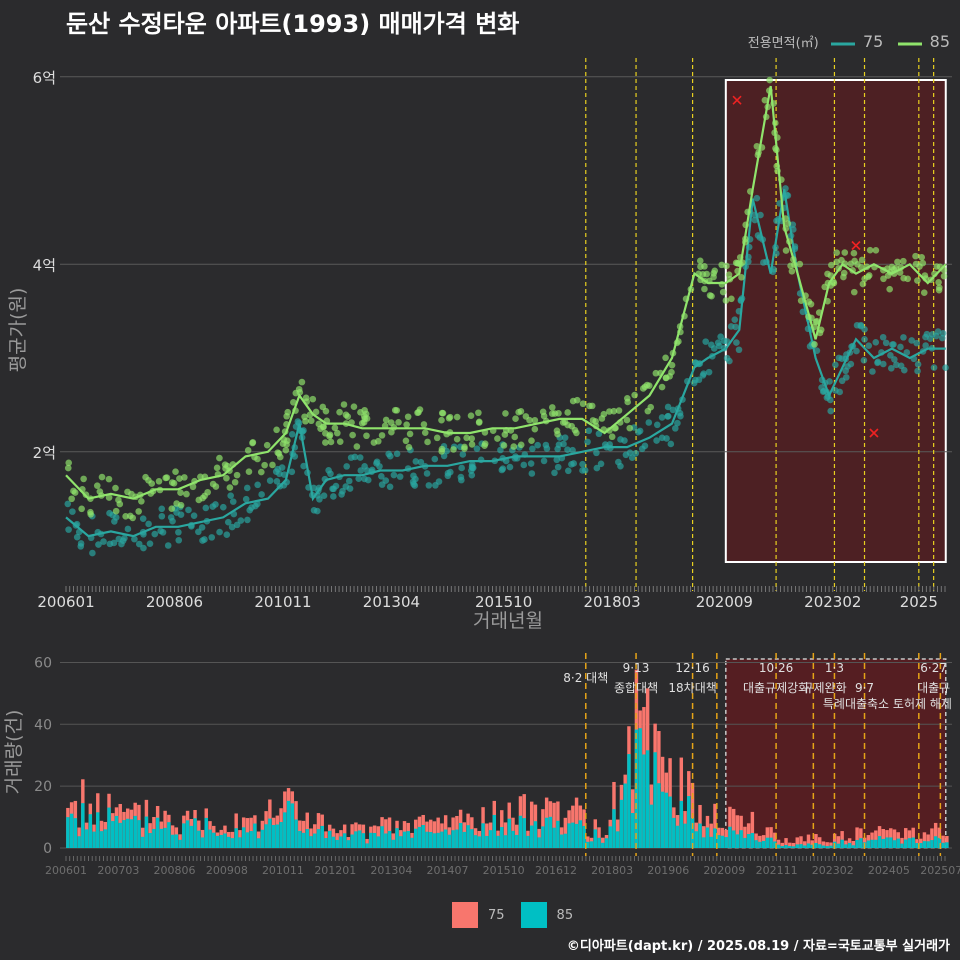 Image resolution: width=960 pixels, height=960 pixels. What do you see at coordinates (668, 870) in the screenshot?
I see `volume-x-tick-11: 201906` at bounding box center [668, 870].